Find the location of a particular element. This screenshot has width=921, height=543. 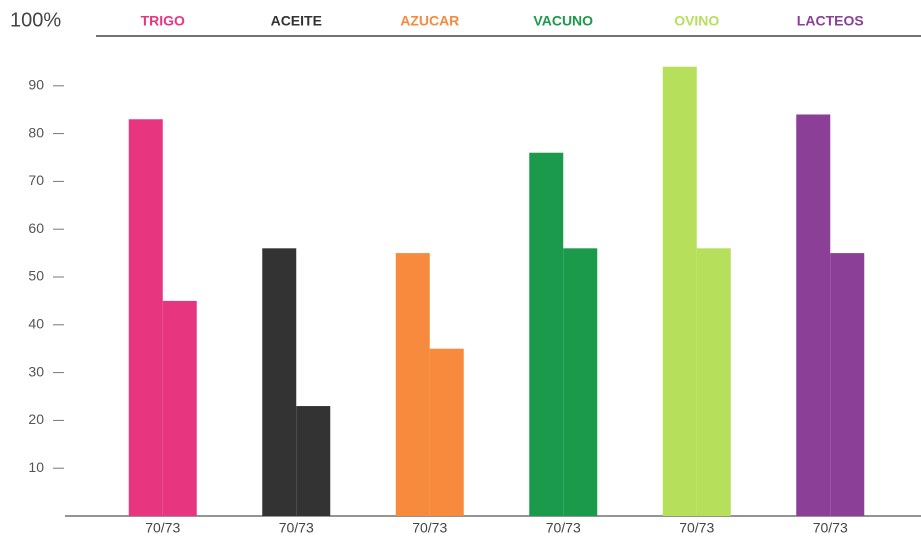

y-tick-label: 70 is located at coordinates (36, 180).